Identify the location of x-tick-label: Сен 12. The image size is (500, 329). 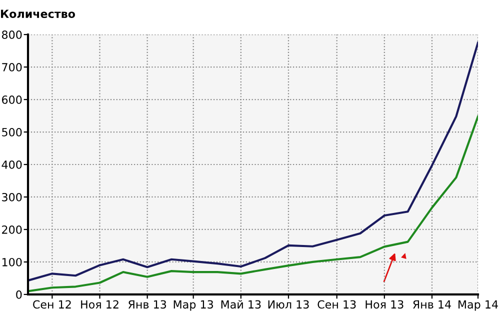
(52, 304).